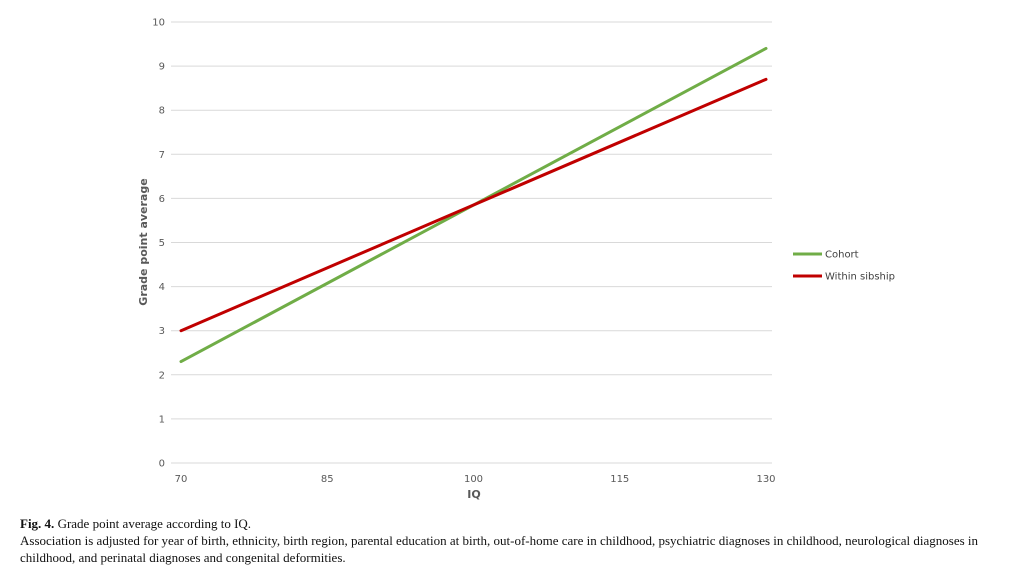 This screenshot has height=578, width=1024. Describe the element at coordinates (162, 199) in the screenshot. I see `y-tick-label: 6` at that location.